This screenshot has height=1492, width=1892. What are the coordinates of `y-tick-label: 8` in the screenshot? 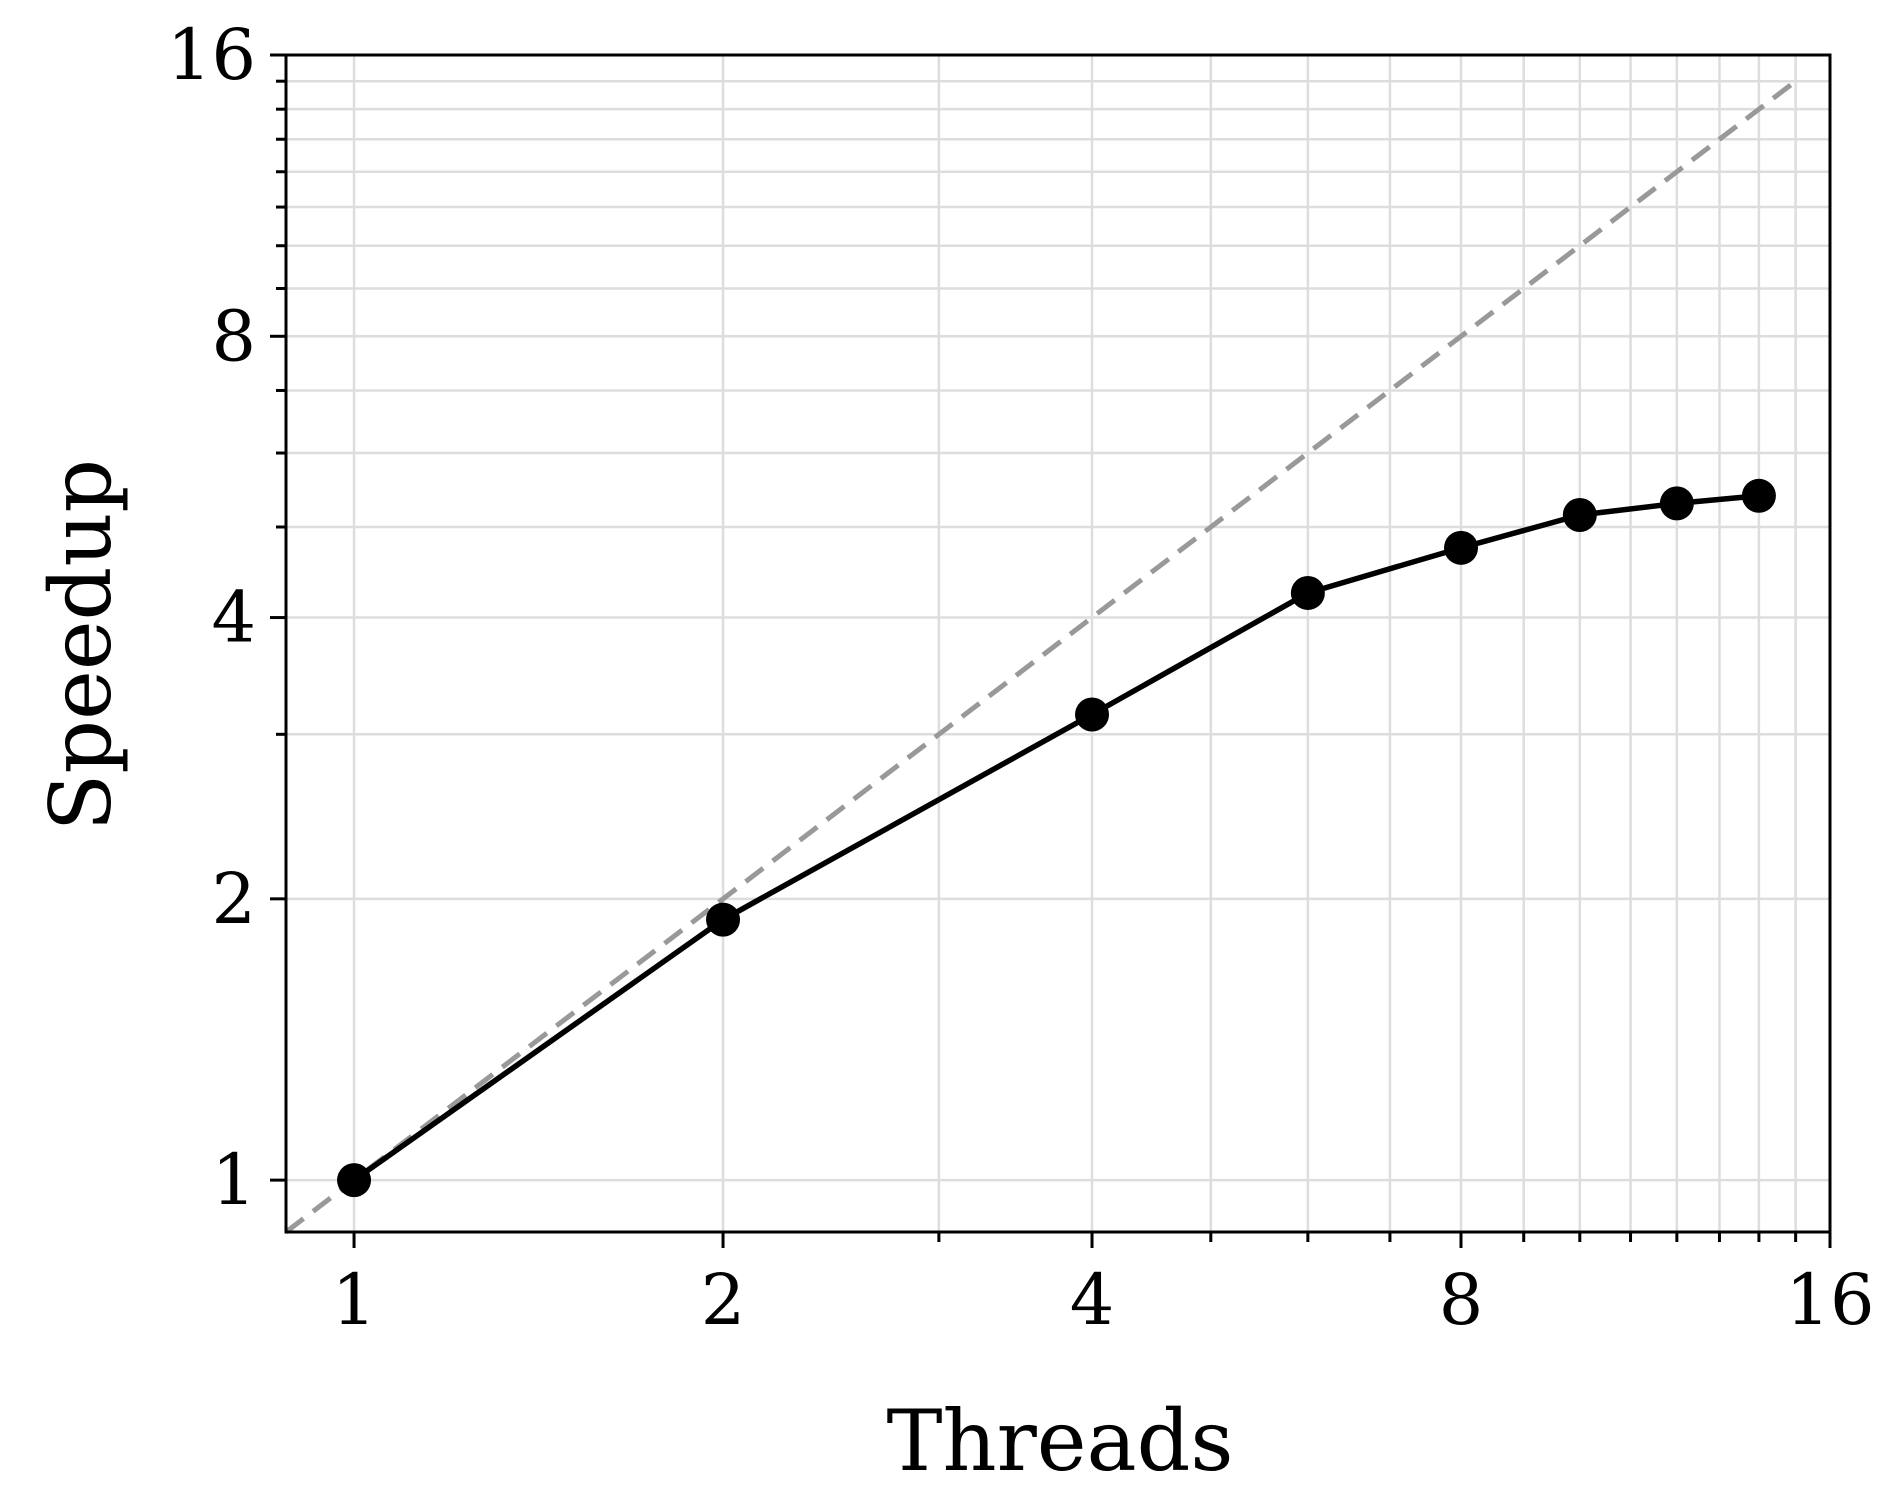 It's located at (233, 336).